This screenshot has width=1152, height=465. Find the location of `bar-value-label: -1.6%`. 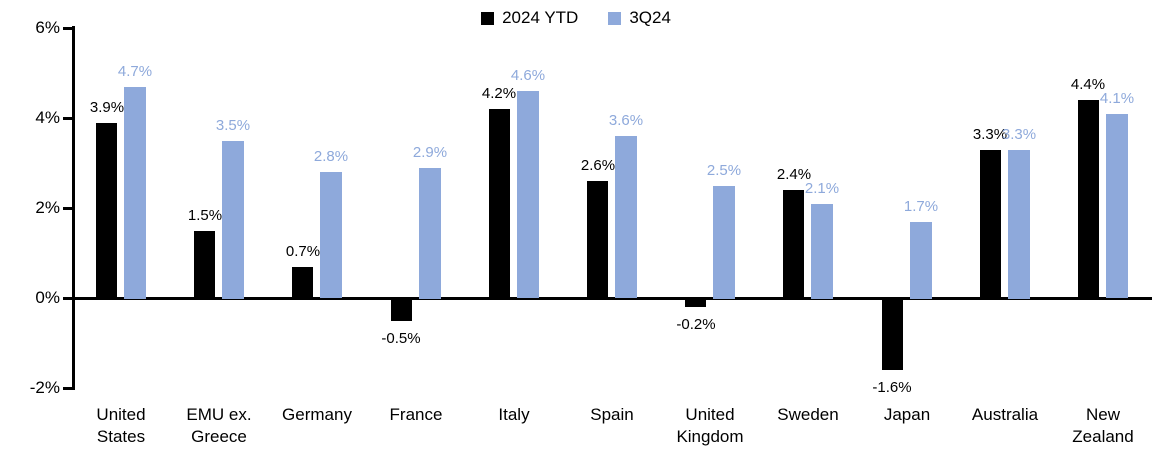

bar-value-label: -1.6% is located at coordinates (892, 387).